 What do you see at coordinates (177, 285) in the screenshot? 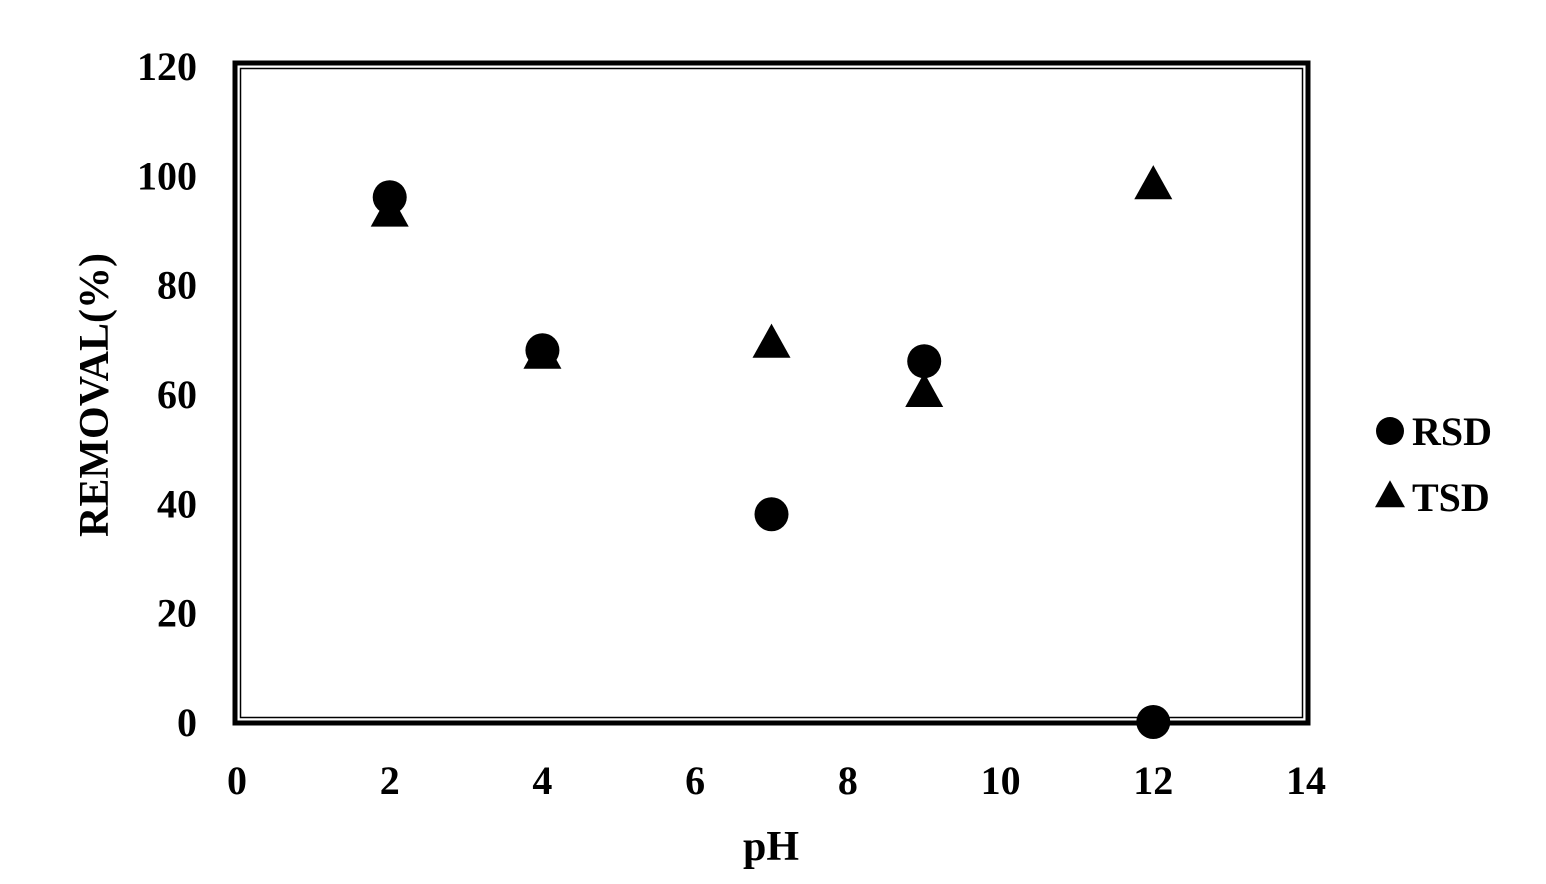
I see `y-tick-label: 80` at bounding box center [177, 285].